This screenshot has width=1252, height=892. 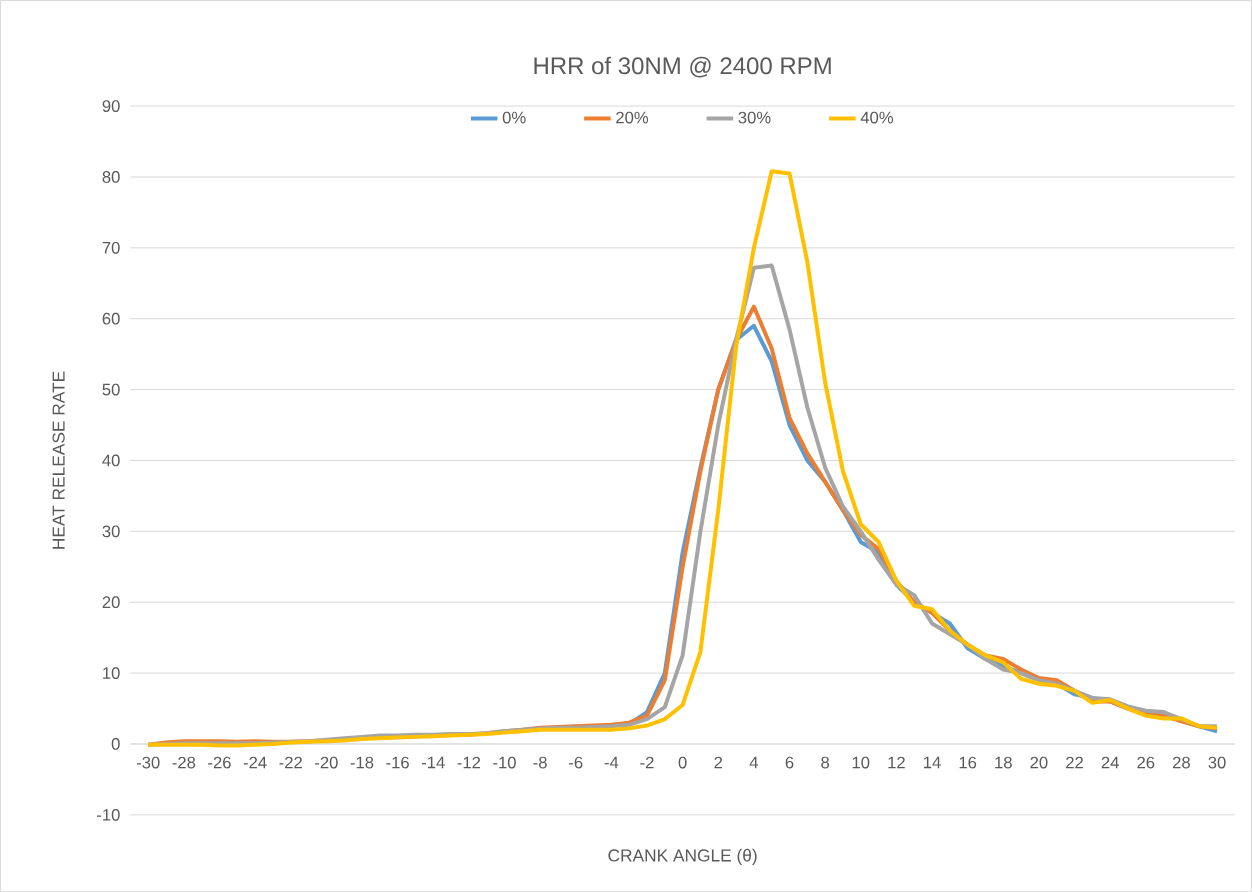 What do you see at coordinates (682, 67) in the screenshot?
I see `chart-title: HRR of 30NM @ 2400 RPM` at bounding box center [682, 67].